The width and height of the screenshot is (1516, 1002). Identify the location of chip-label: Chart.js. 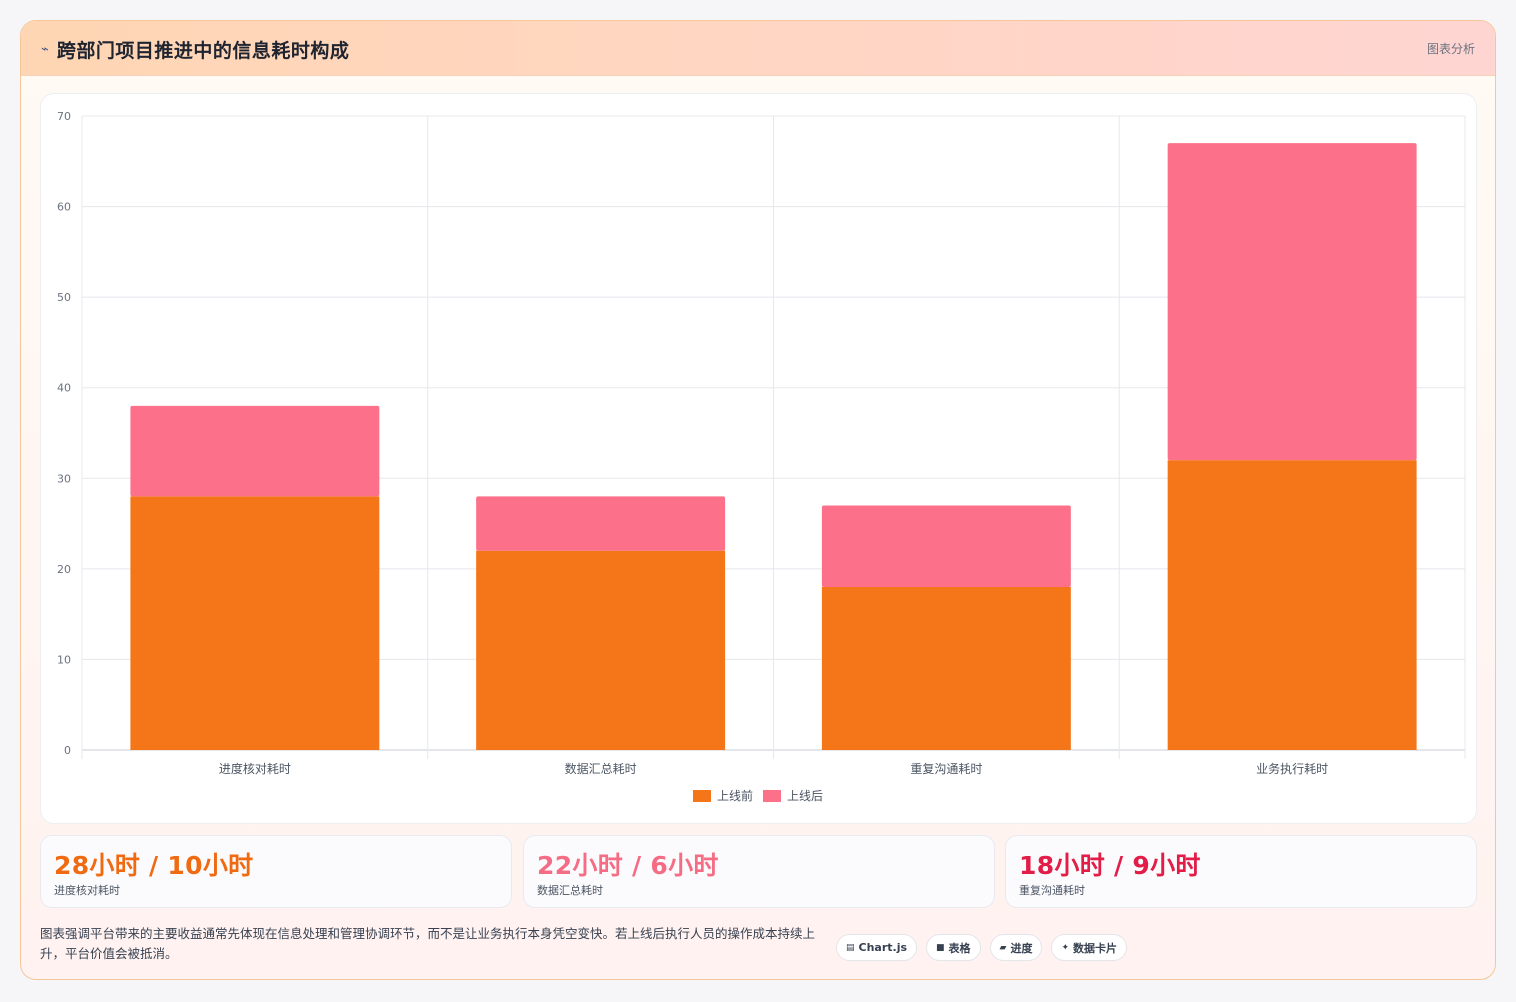
(883, 947).